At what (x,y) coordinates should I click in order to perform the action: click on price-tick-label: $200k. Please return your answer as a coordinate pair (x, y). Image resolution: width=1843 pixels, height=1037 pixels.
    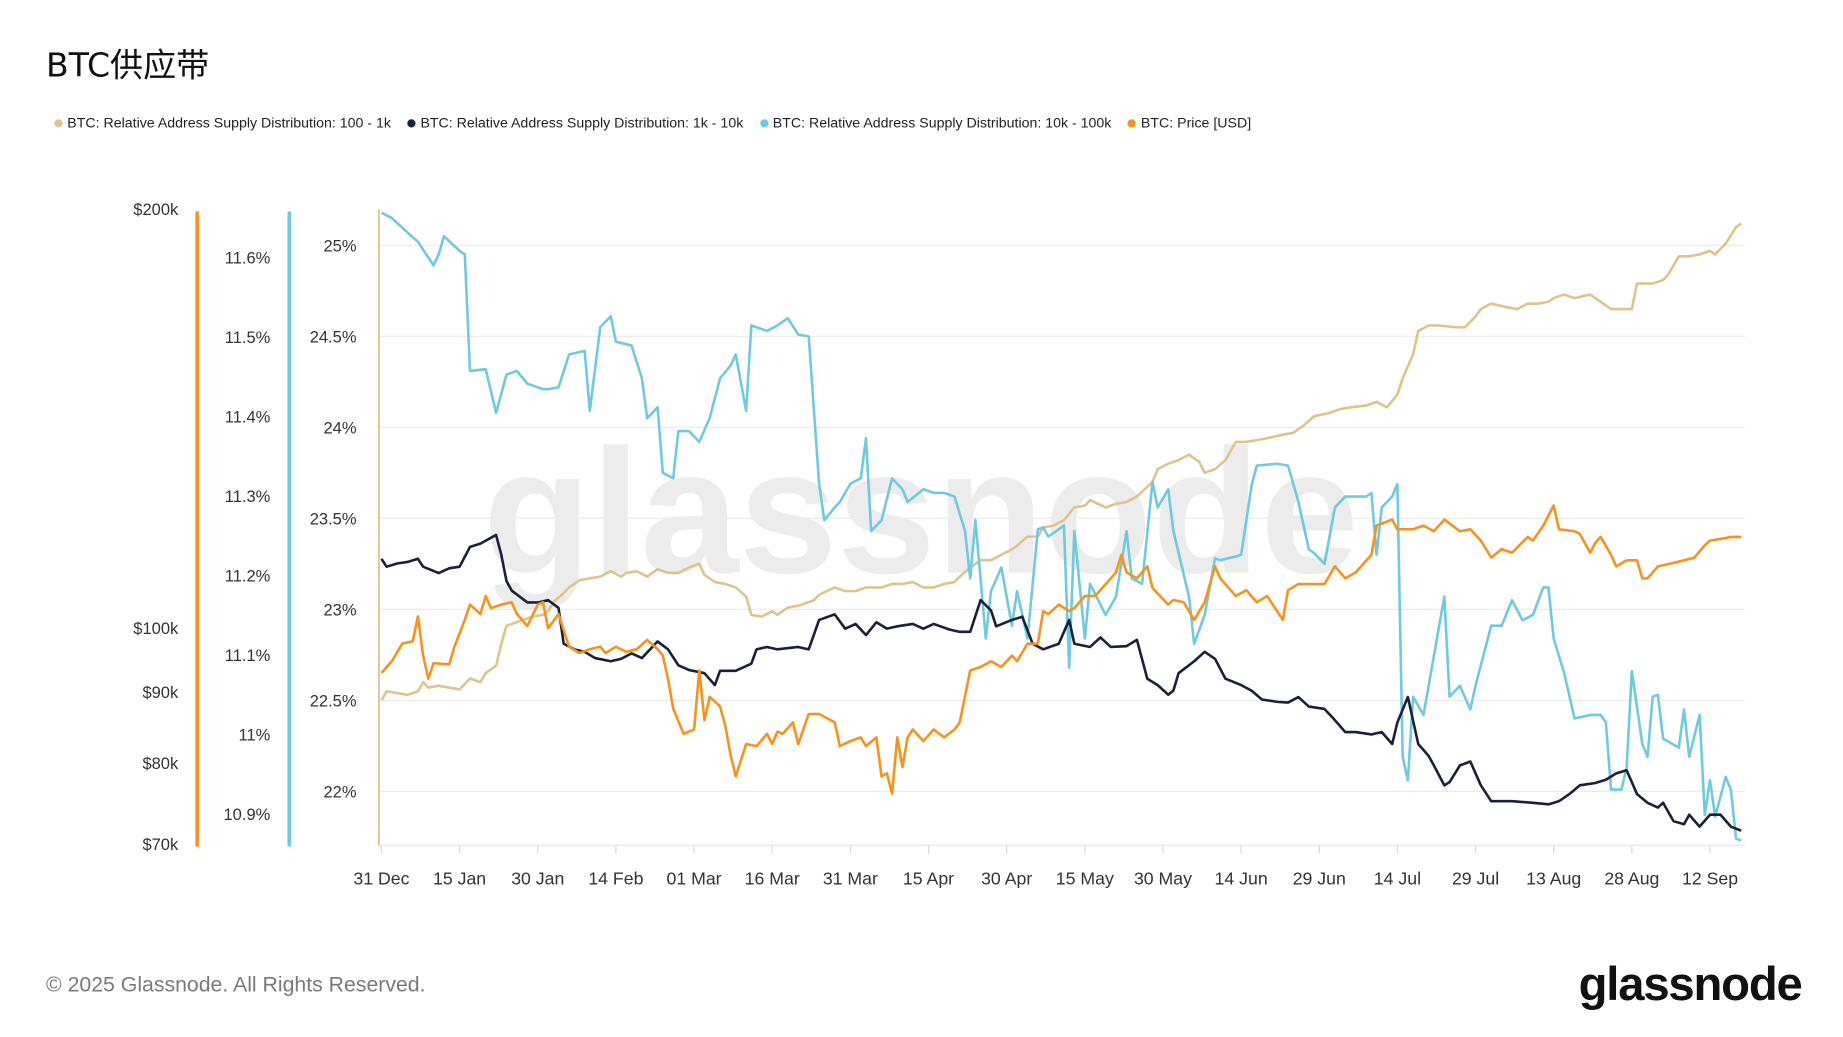
    Looking at the image, I should click on (156, 209).